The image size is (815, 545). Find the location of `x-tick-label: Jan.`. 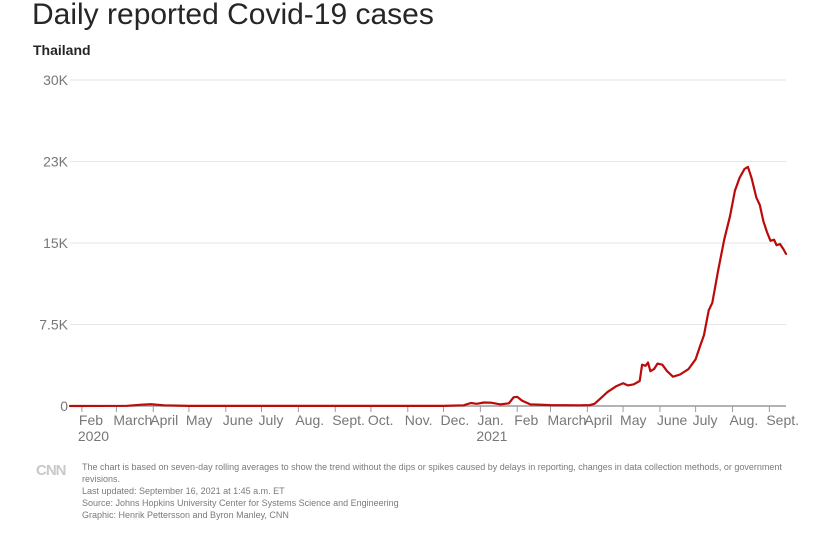

x-tick-label: Jan. is located at coordinates (490, 420).